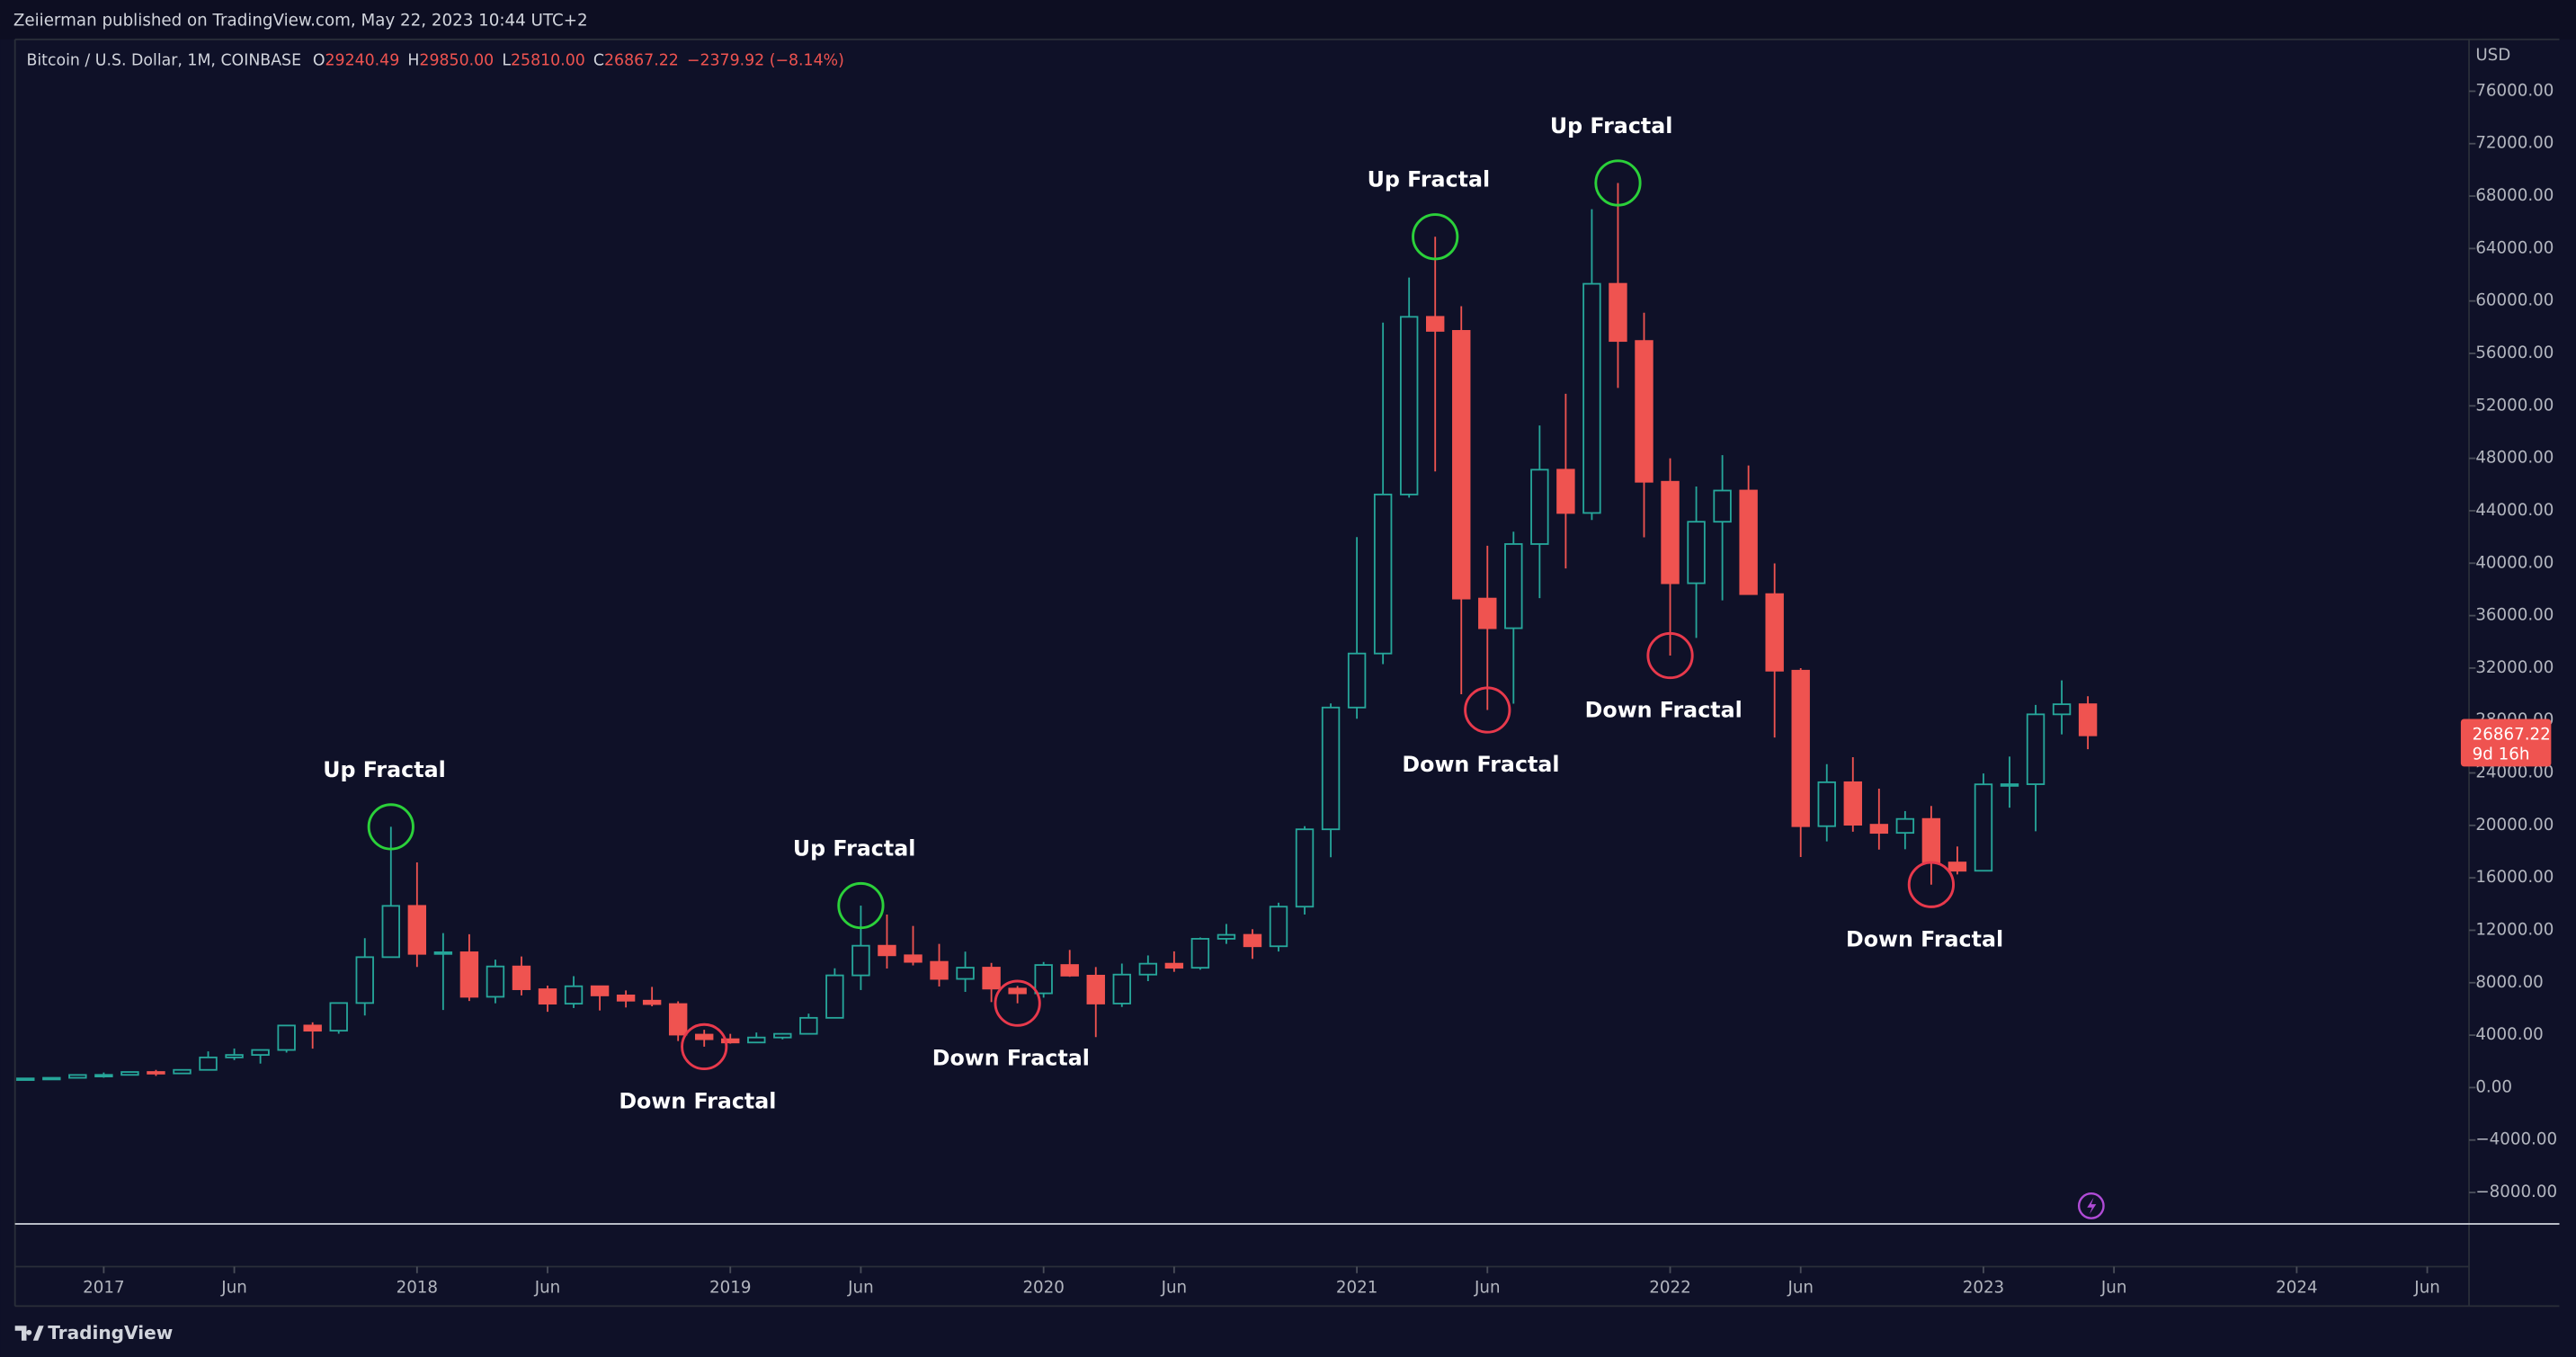  Describe the element at coordinates (507, 61) in the screenshot. I see `ohlc-key: L` at that location.